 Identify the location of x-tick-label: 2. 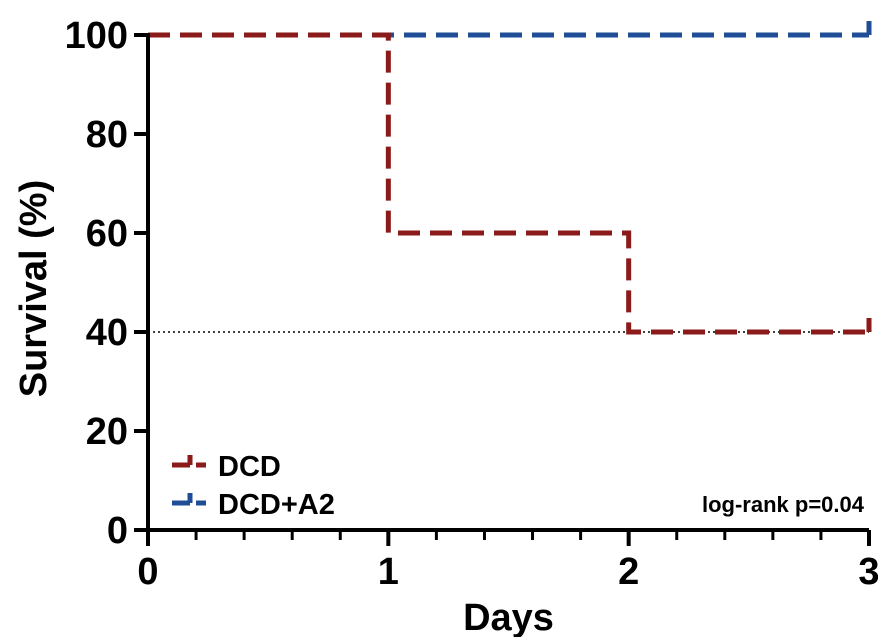
(628, 572).